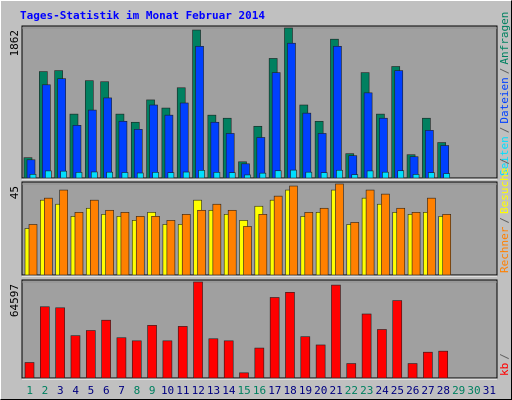  Describe the element at coordinates (305, 390) in the screenshot. I see `x-tick-label: 19` at that location.